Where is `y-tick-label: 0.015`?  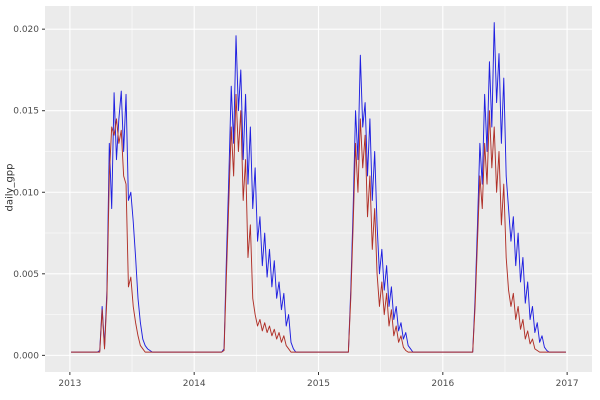 y-tick-label: 0.015 is located at coordinates (26, 112).